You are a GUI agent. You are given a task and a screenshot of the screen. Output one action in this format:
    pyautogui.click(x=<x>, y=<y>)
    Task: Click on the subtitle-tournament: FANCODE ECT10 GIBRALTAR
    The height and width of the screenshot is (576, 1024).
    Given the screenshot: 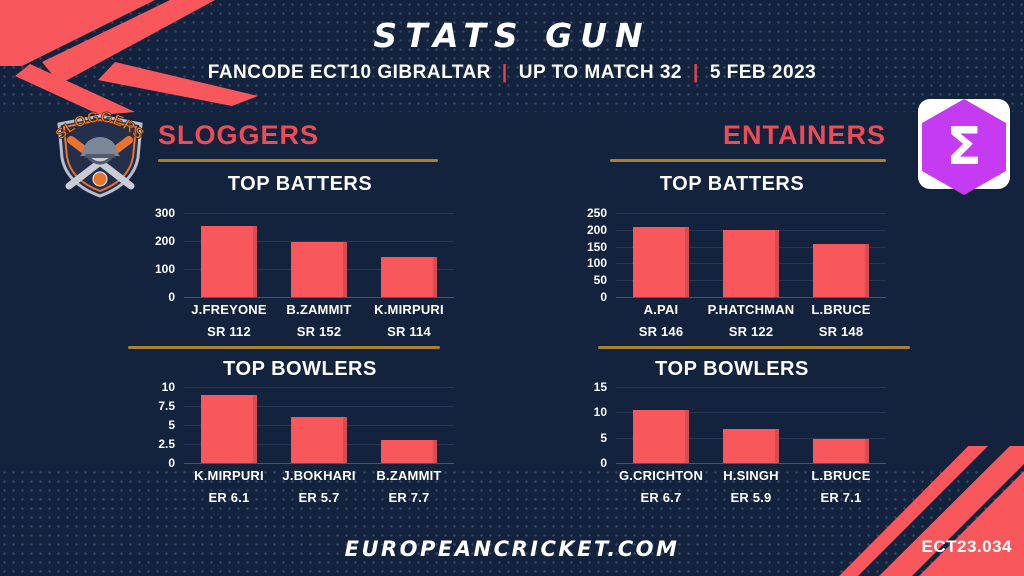 What is the action you would take?
    pyautogui.click(x=349, y=72)
    